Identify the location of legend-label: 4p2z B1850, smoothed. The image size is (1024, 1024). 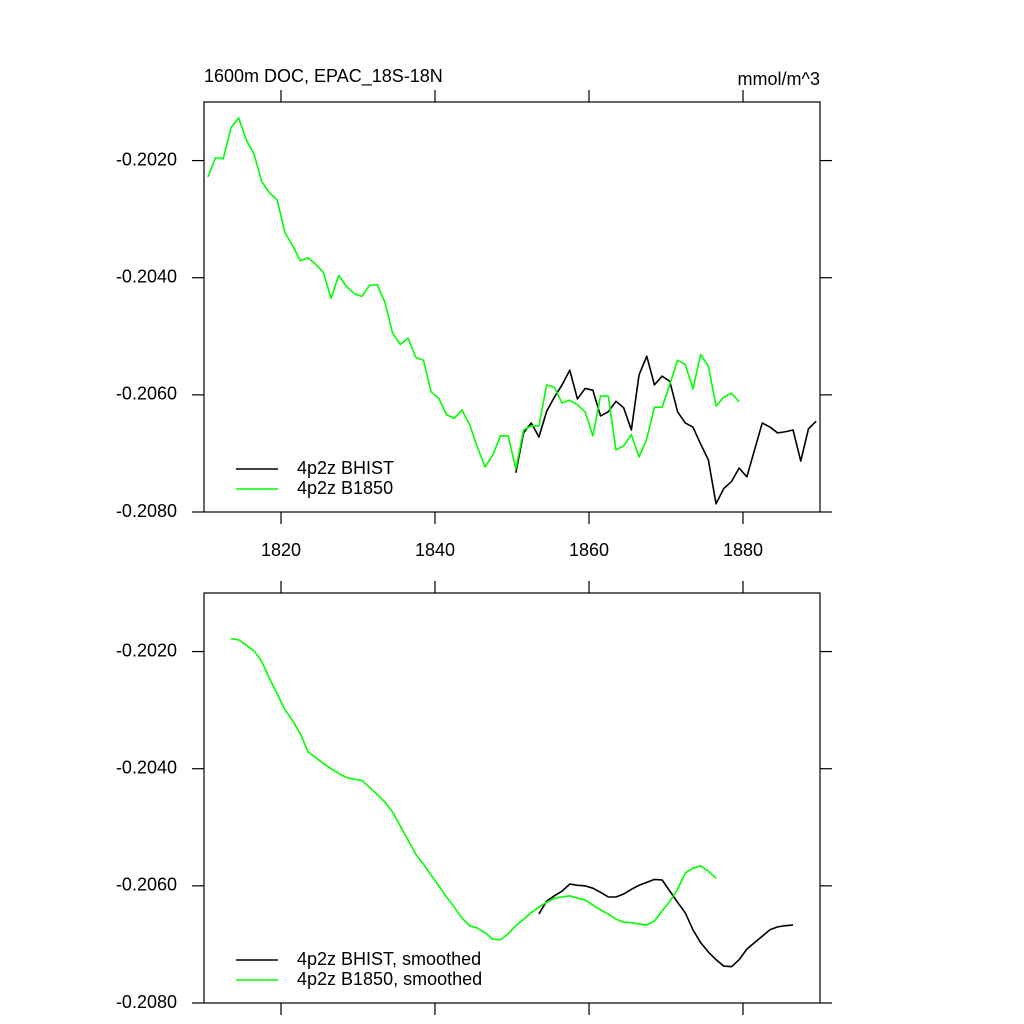
(389, 979).